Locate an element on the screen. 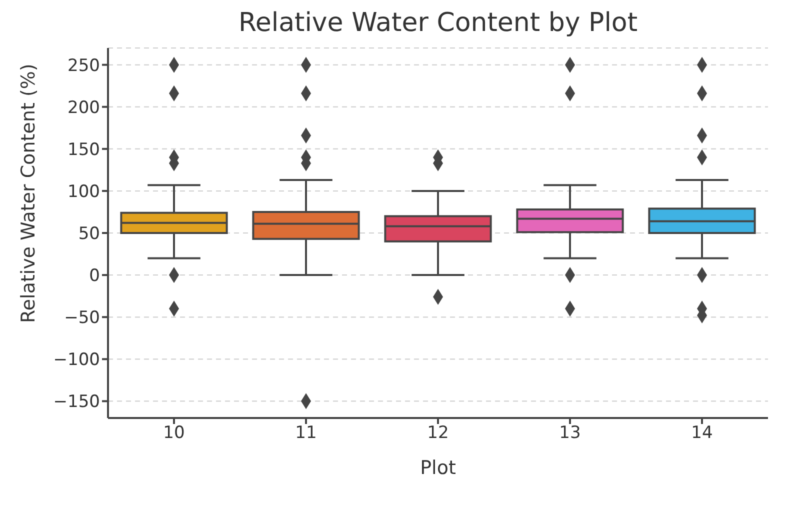 This screenshot has width=797, height=518. x-tick-label: 14 is located at coordinates (702, 433).